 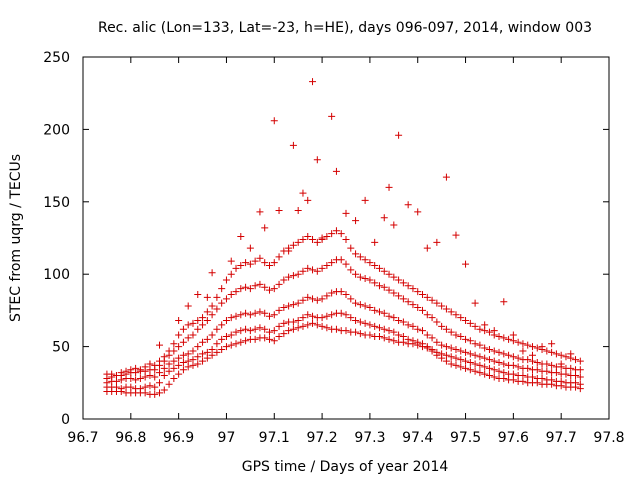 What do you see at coordinates (56, 58) in the screenshot?
I see `y-tick-label: 250` at bounding box center [56, 58].